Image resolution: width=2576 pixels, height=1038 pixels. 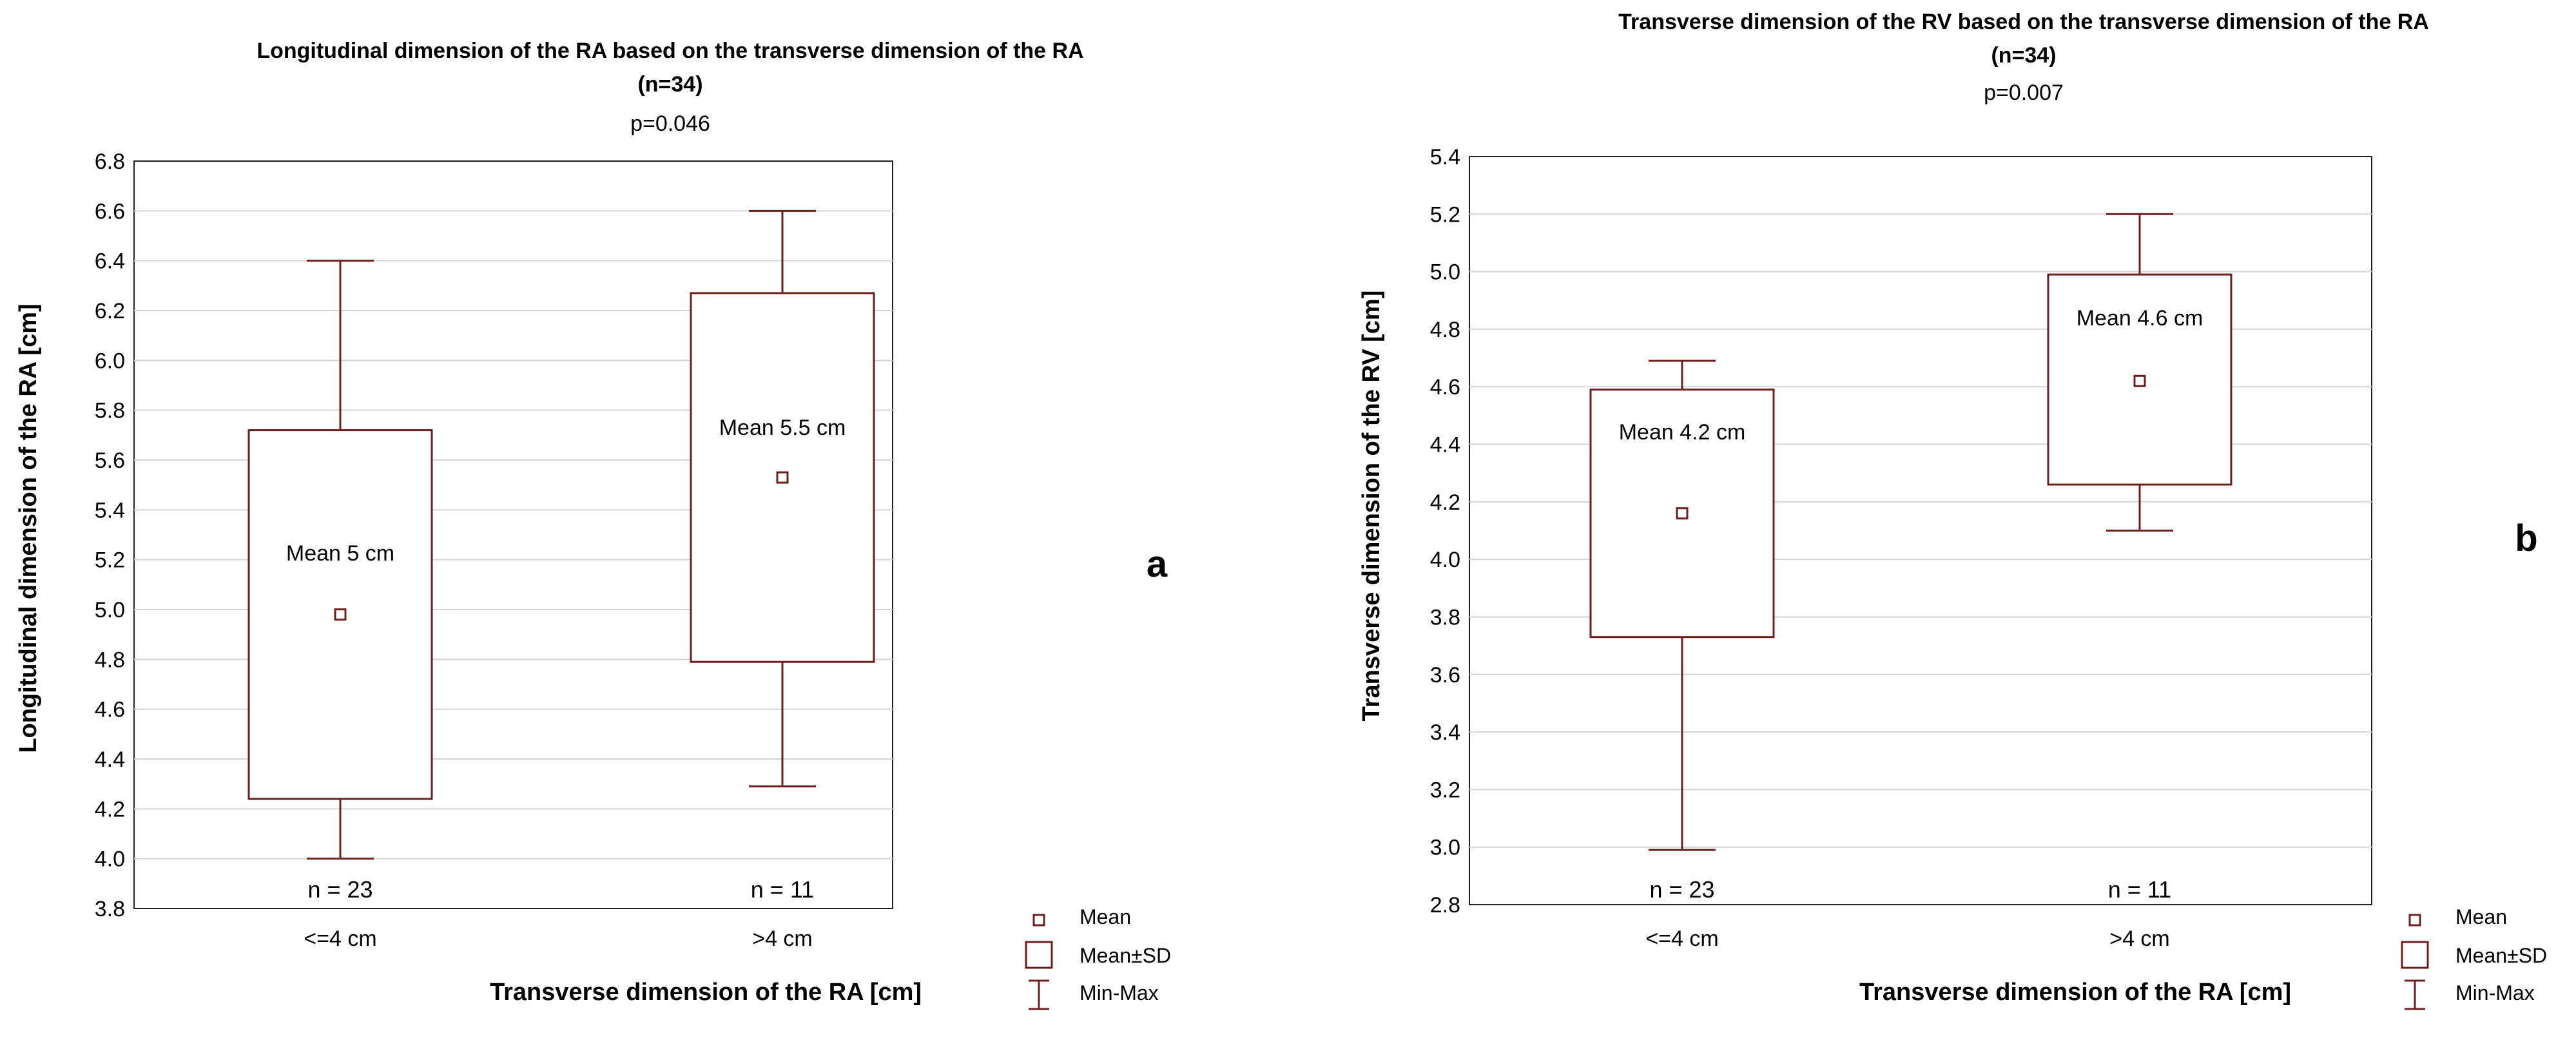 What do you see at coordinates (1157, 564) in the screenshot?
I see `chart-a-panel-label: a` at bounding box center [1157, 564].